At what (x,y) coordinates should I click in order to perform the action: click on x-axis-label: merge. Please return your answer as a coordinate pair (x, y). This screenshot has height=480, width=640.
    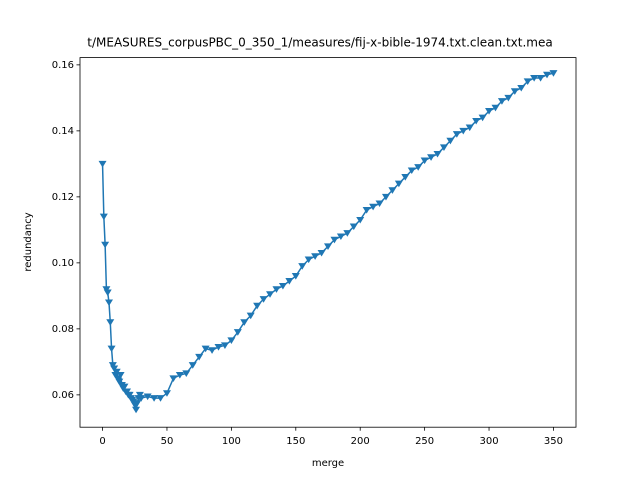
    Looking at the image, I should click on (328, 463).